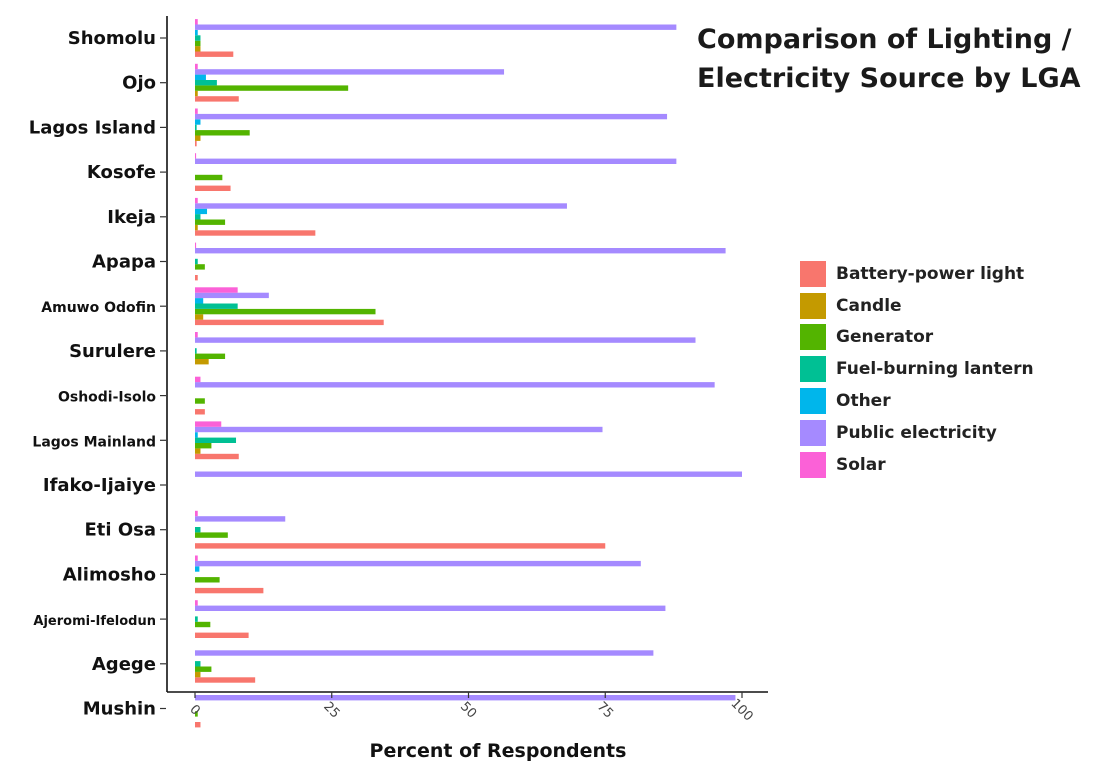  Describe the element at coordinates (889, 78) in the screenshot. I see `chart-title-line-2: Electricity Source by LGA` at that location.